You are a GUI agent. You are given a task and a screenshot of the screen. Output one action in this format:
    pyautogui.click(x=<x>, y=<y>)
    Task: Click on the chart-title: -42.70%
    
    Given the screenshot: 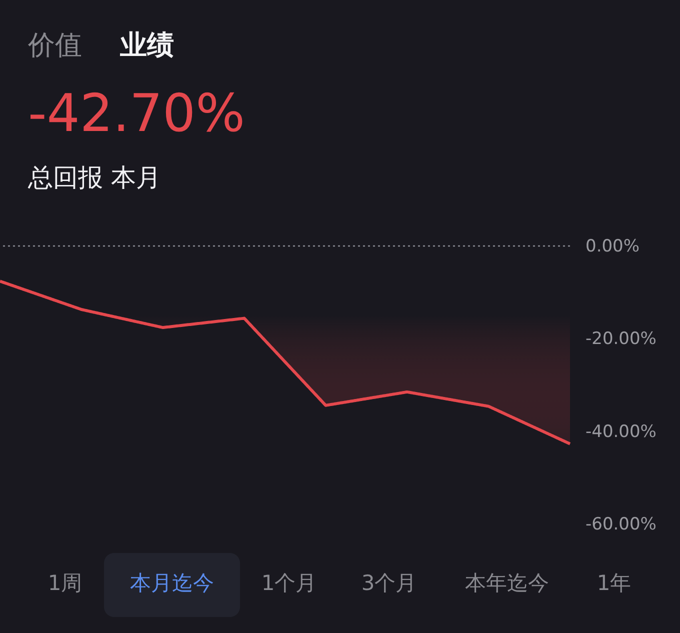 What is the action you would take?
    pyautogui.click(x=137, y=114)
    